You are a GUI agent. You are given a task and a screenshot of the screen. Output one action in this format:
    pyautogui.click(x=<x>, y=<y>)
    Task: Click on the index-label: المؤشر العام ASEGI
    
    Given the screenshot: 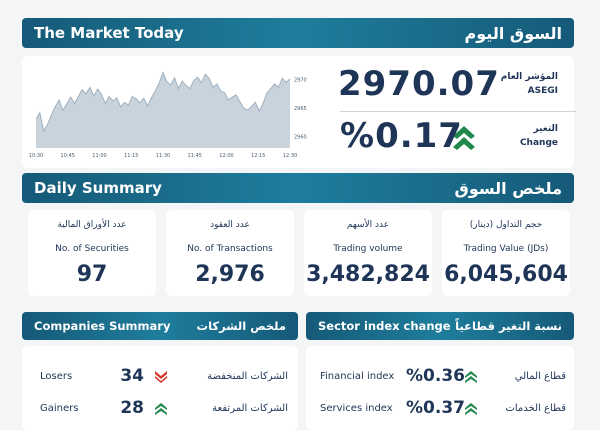 What is the action you would take?
    pyautogui.click(x=529, y=84)
    